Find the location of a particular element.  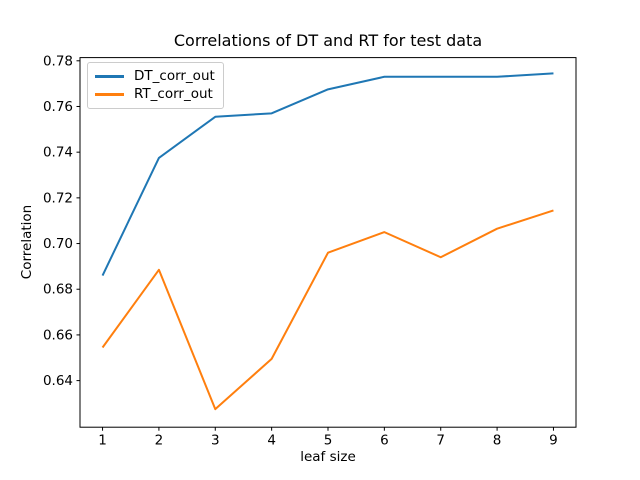

y-axis-label: Correlation is located at coordinates (27, 242).